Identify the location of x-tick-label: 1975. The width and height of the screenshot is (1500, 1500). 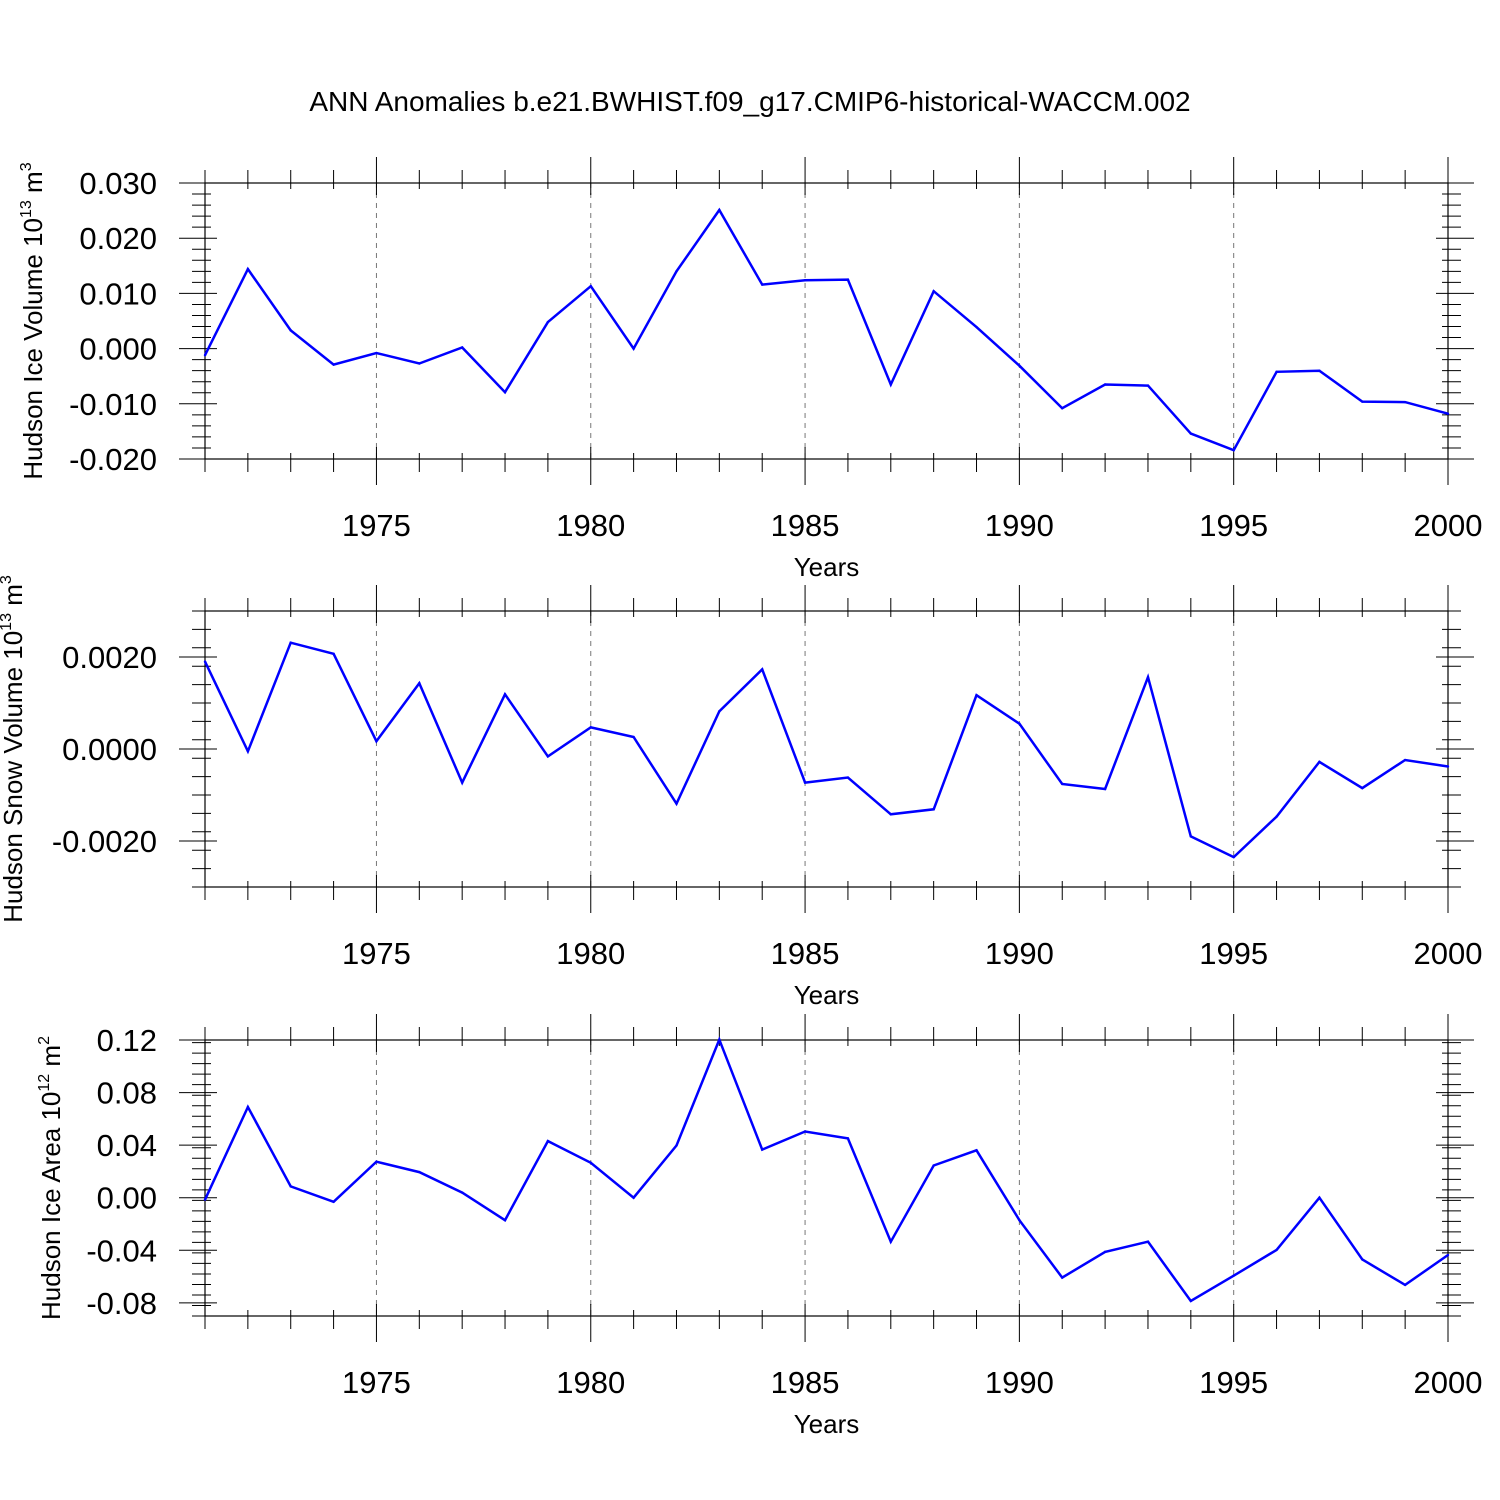
(376, 1382).